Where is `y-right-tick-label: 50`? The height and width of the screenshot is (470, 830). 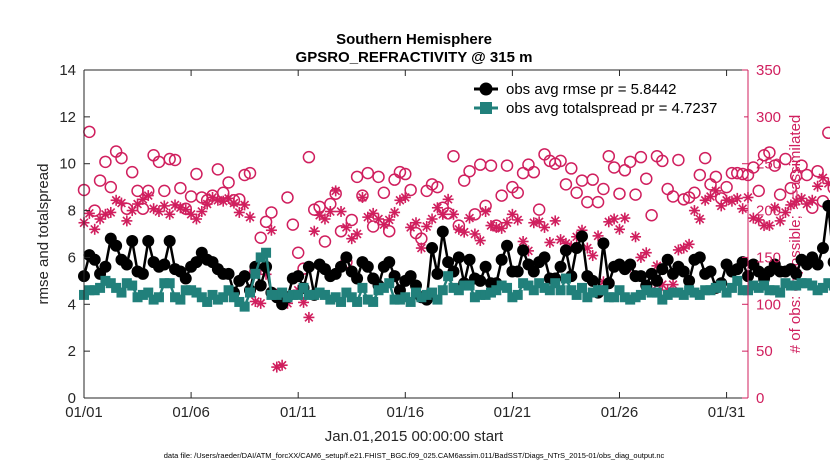
y-right-tick-label: 50 is located at coordinates (764, 351).